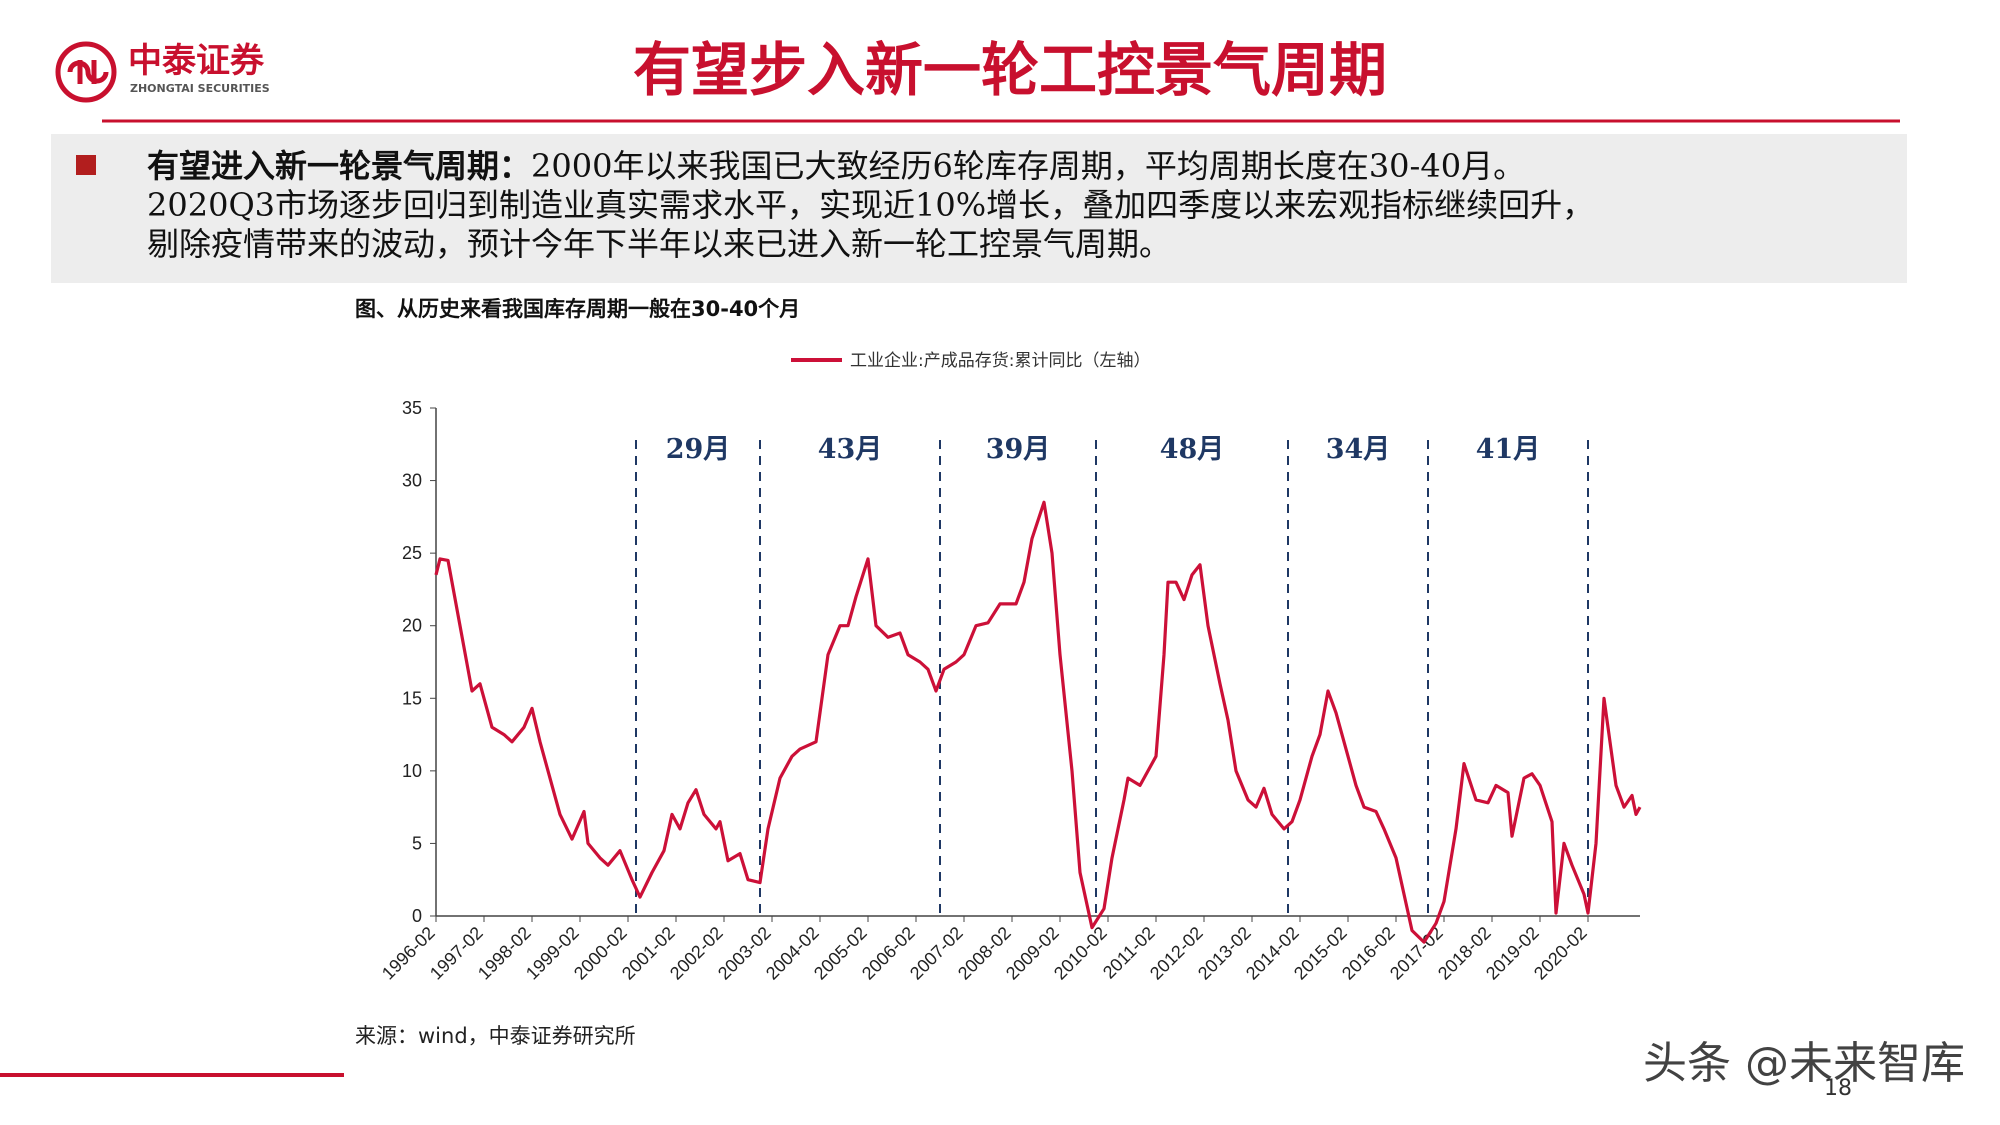 The image size is (2000, 1125). Describe the element at coordinates (1192, 449) in the screenshot. I see `cycle-label: 48月` at that location.